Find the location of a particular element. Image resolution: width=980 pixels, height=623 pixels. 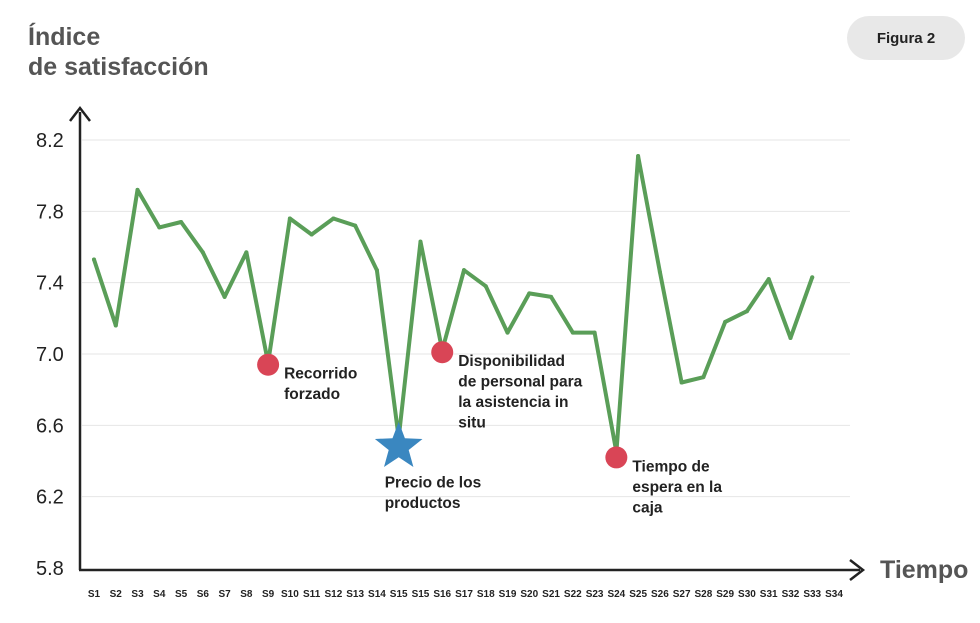

annotation-label: productos is located at coordinates (423, 503).